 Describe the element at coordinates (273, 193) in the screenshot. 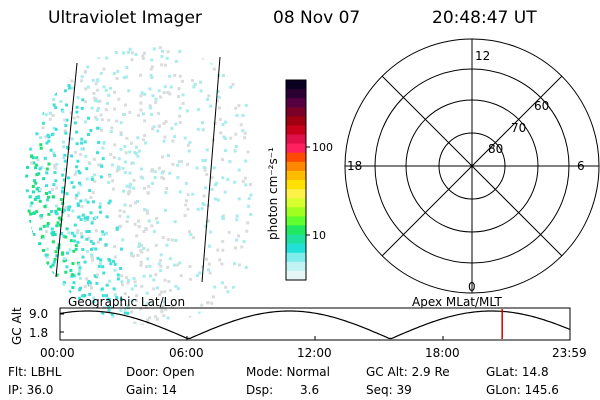

I see `colorbar-unit-label: photon cm⁻²s⁻¹` at that location.